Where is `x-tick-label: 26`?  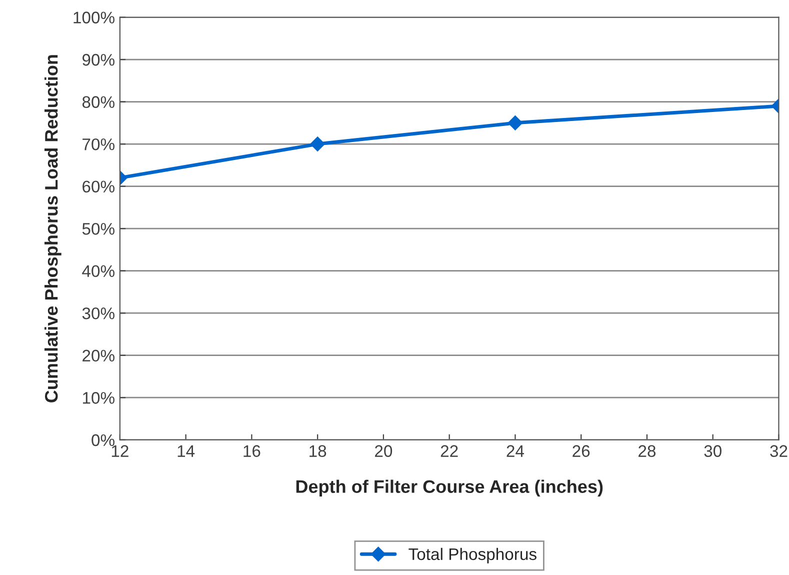
x-tick-label: 26 is located at coordinates (581, 451).